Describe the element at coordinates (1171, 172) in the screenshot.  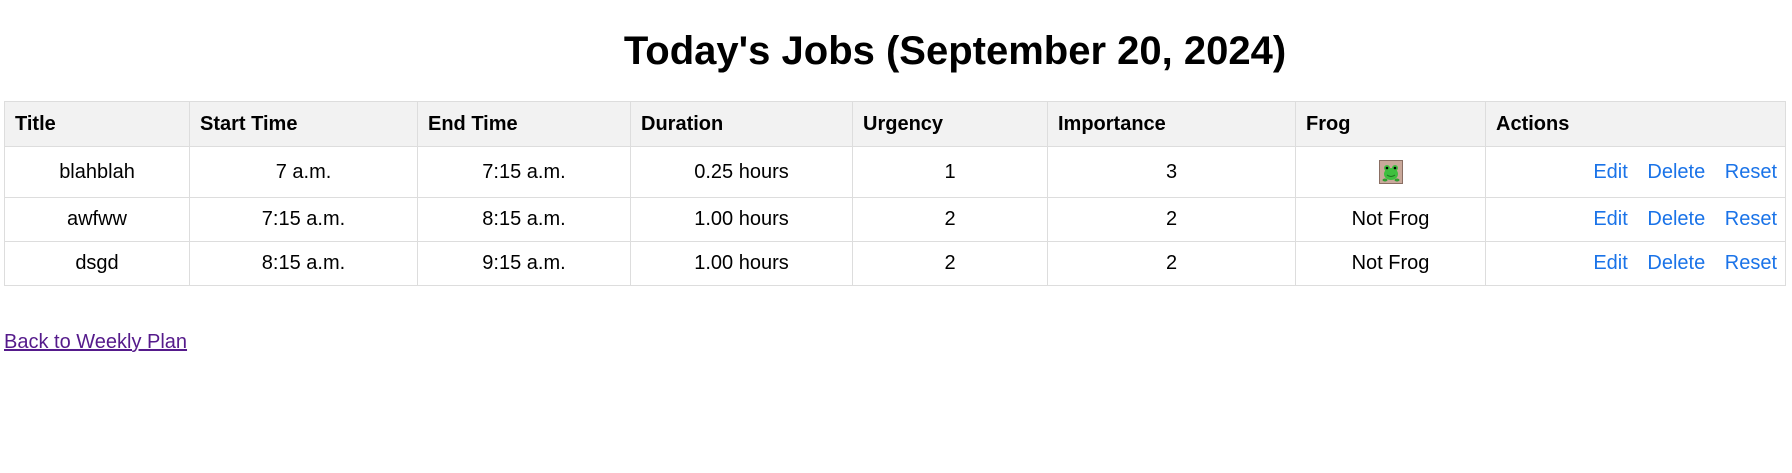
I see `cell-importance: 3` at that location.